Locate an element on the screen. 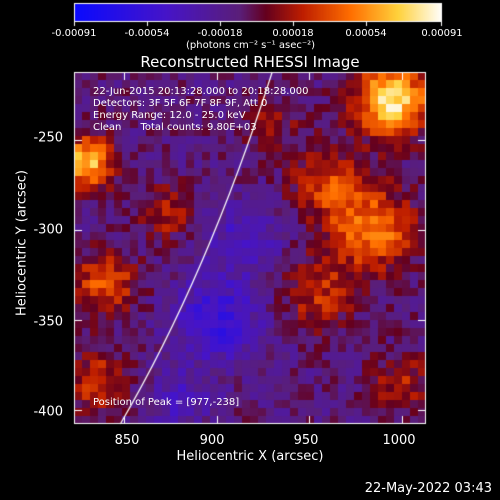 This screenshot has height=500, width=500. colorbar-tick-label: 0.00054 is located at coordinates (366, 33).